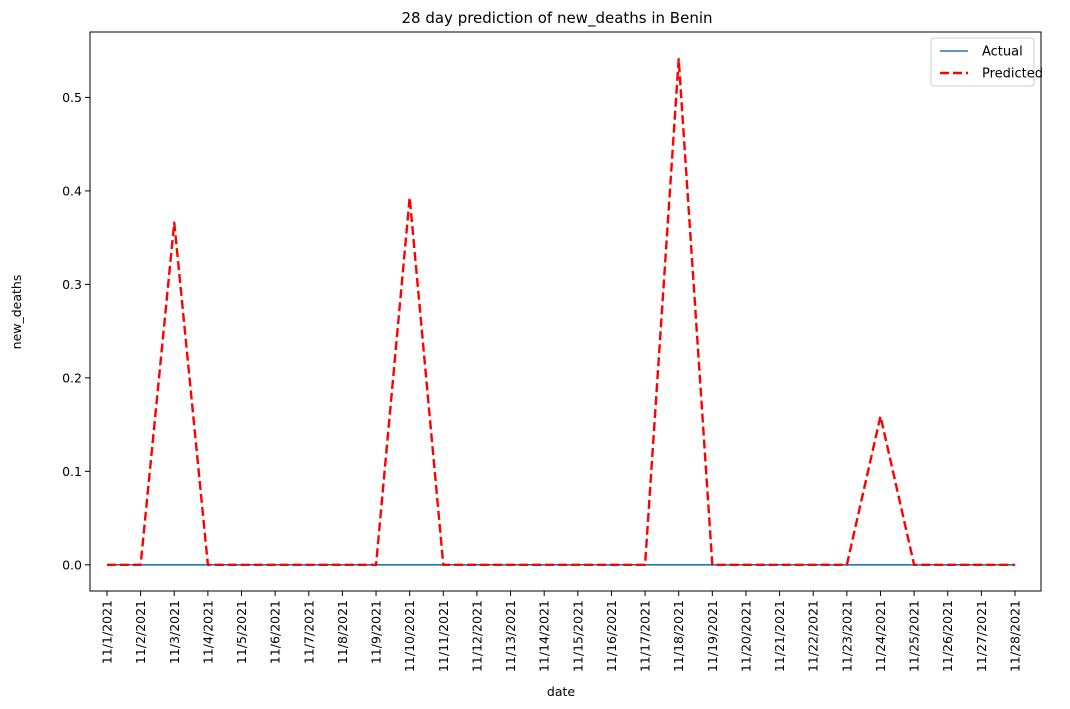 This screenshot has height=709, width=1070. Describe the element at coordinates (443, 636) in the screenshot. I see `x-tick-label: 11/11/2021` at that location.